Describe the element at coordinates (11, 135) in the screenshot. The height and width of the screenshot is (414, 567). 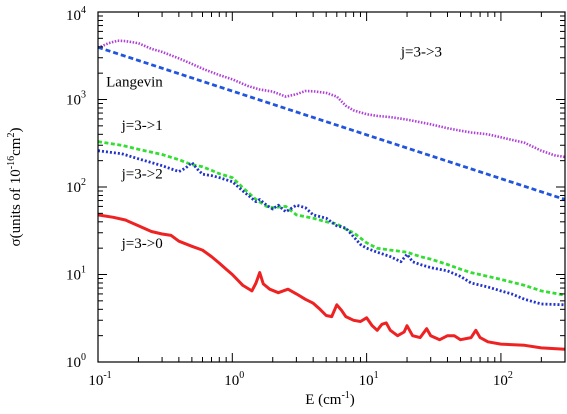
I see `y-axis-title-sup2: 2` at that location.